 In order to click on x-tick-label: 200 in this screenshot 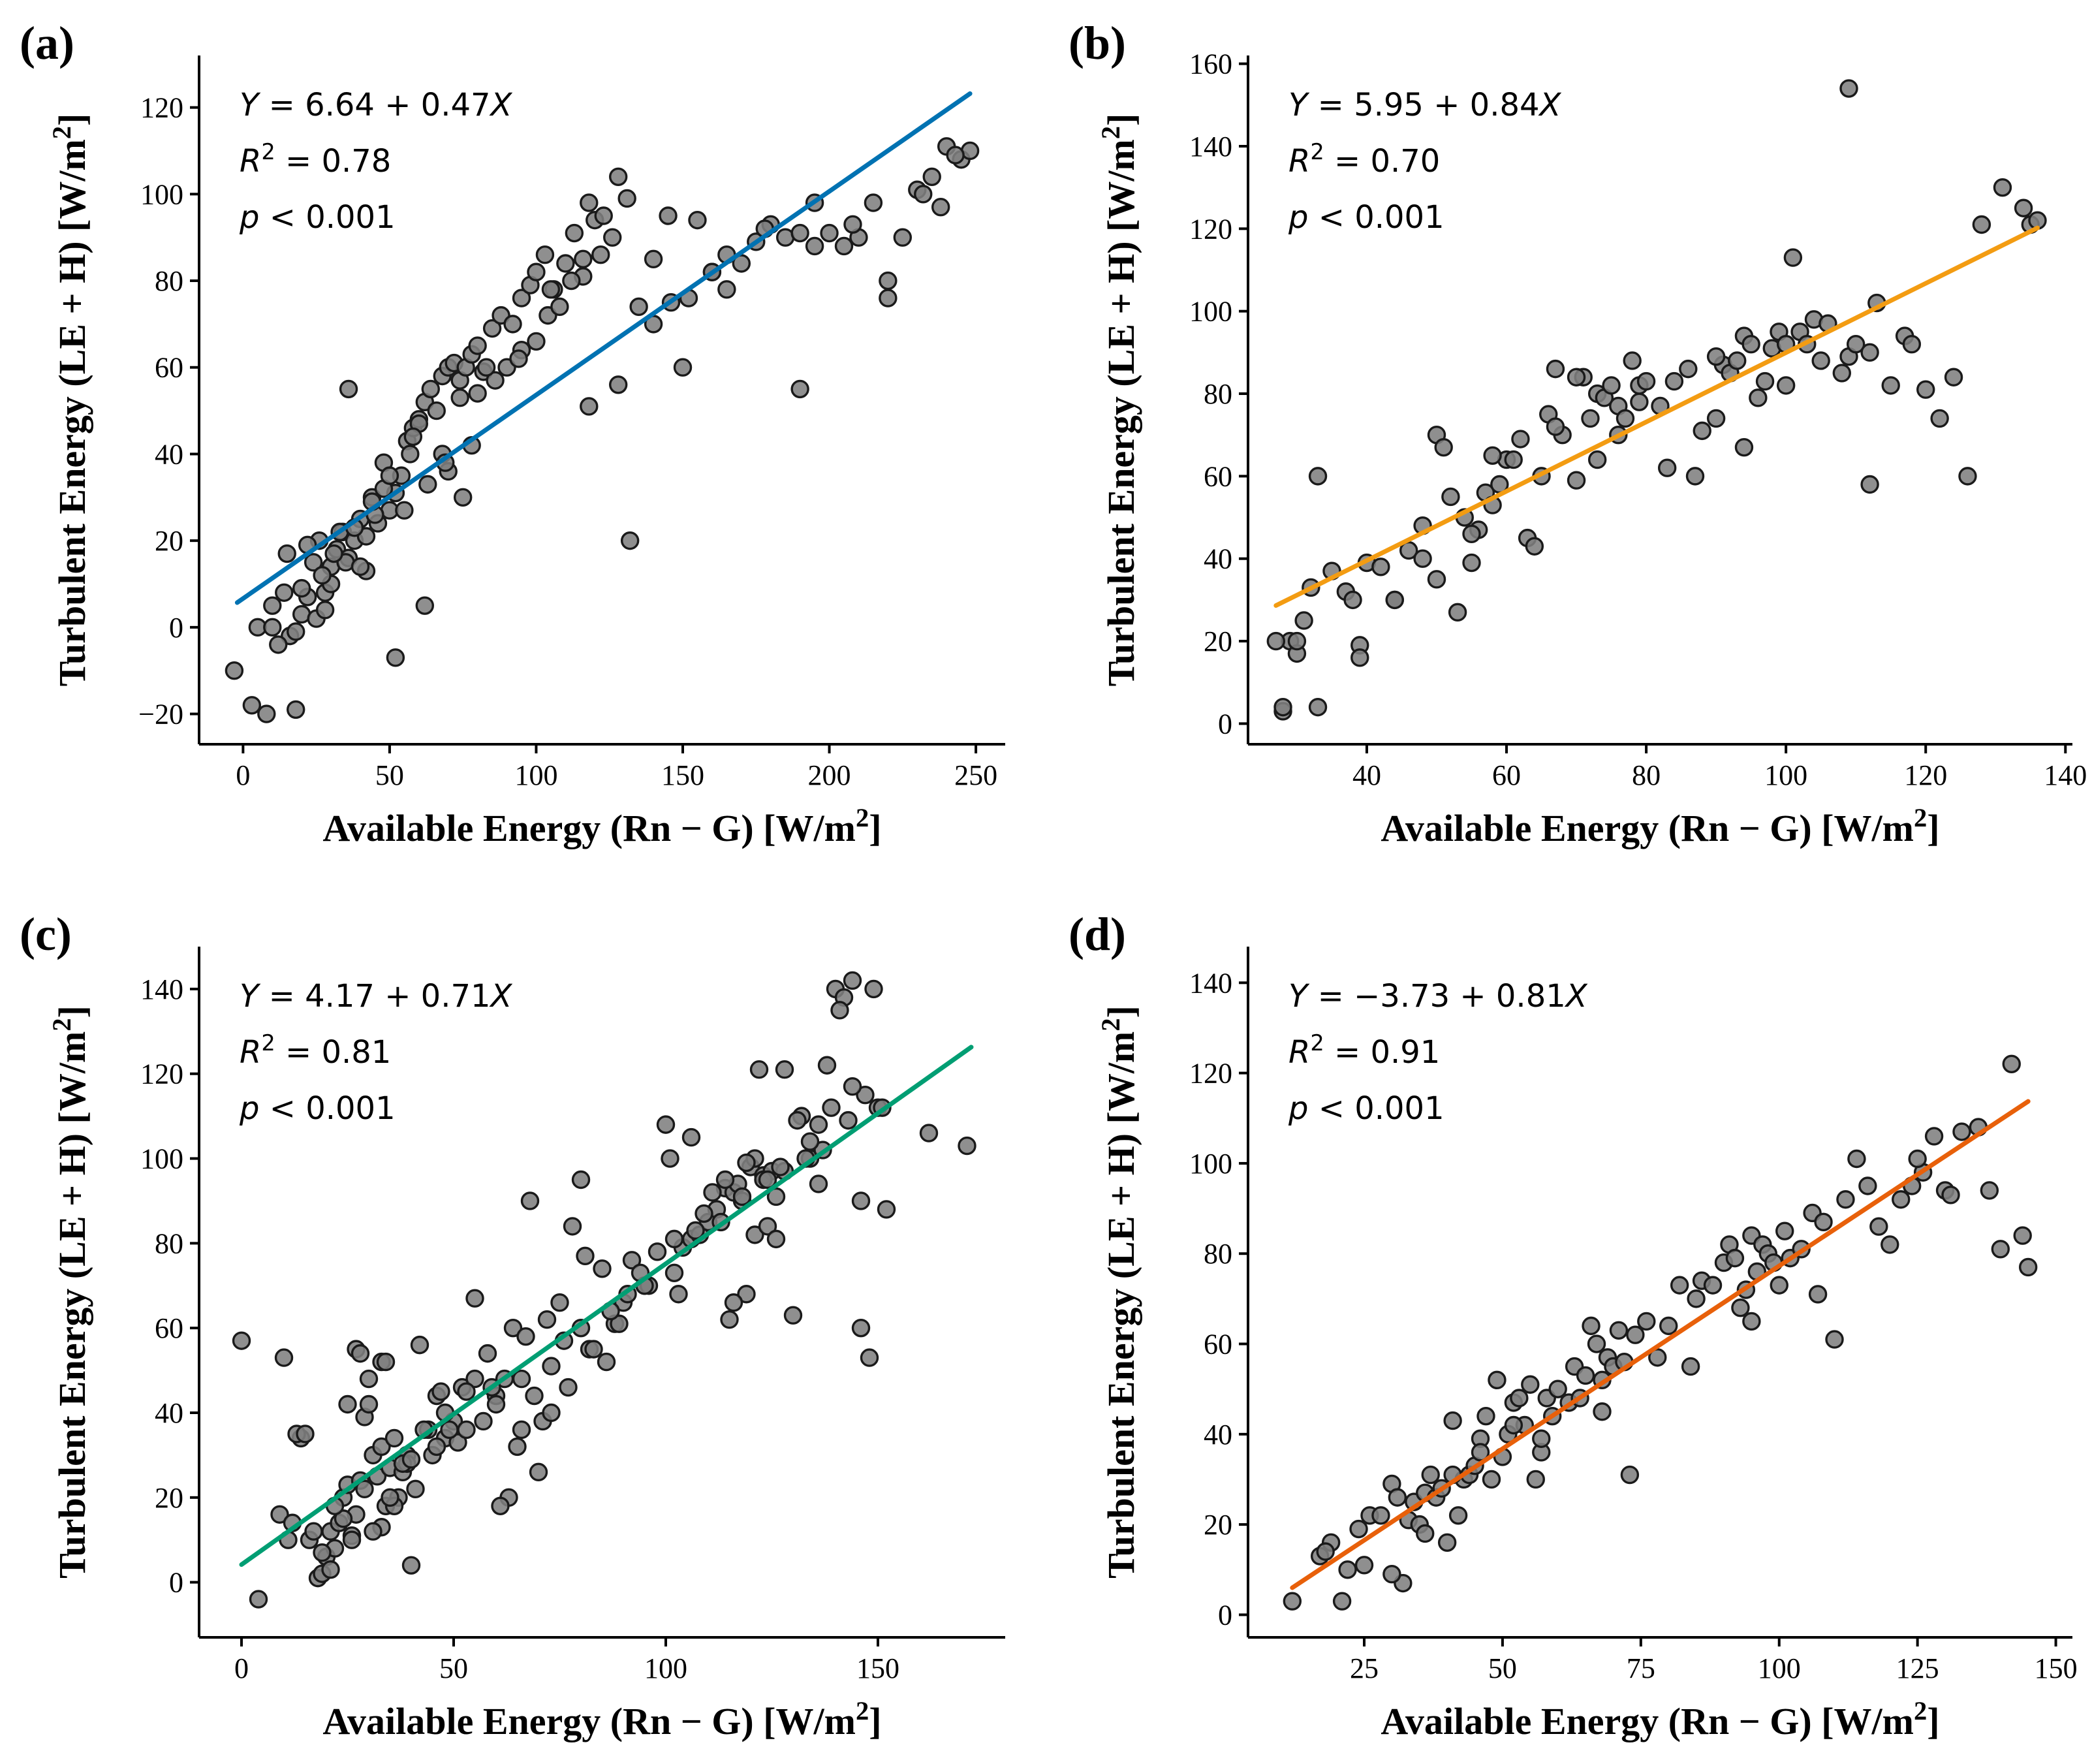, I will do `click(829, 775)`.